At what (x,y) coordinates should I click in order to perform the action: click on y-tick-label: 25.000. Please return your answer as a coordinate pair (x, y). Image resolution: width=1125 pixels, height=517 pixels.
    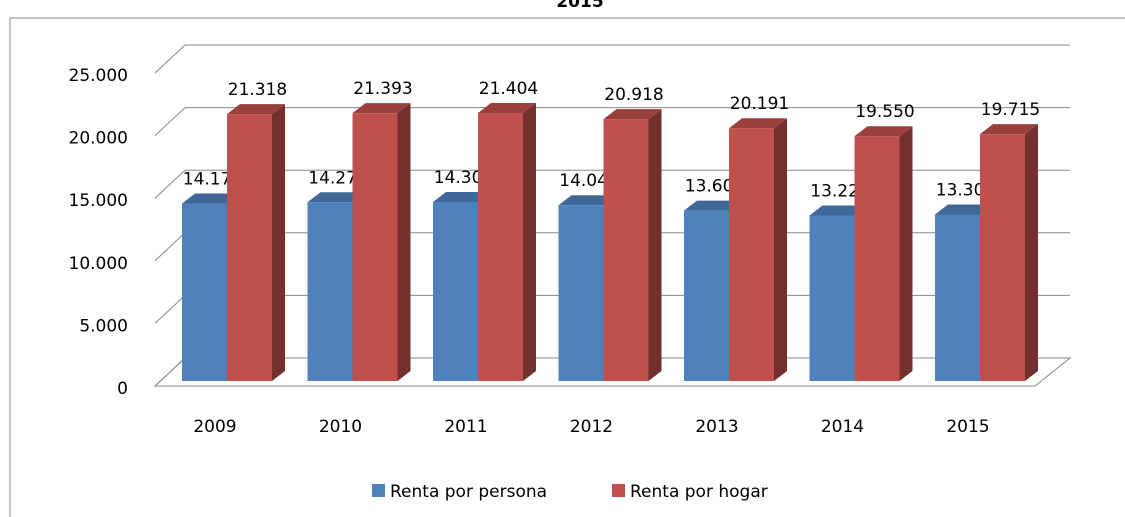
    Looking at the image, I should click on (98, 76).